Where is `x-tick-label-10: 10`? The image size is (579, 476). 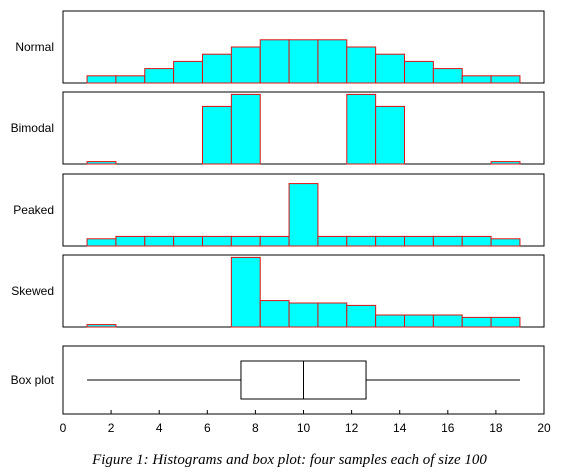
x-tick-label-10: 10 is located at coordinates (304, 428).